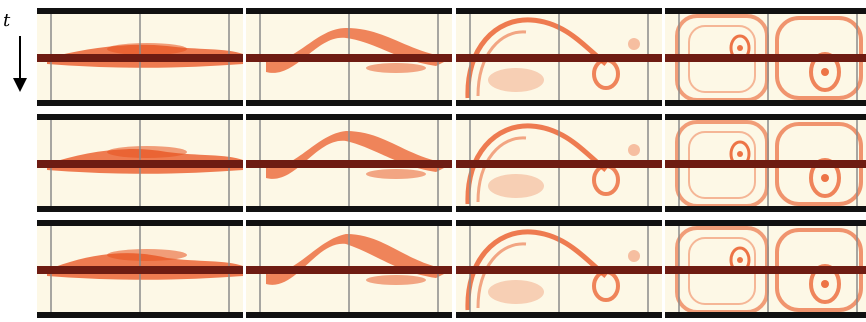 The height and width of the screenshot is (322, 866). I want to click on time-axis-label: t, so click(7, 20).